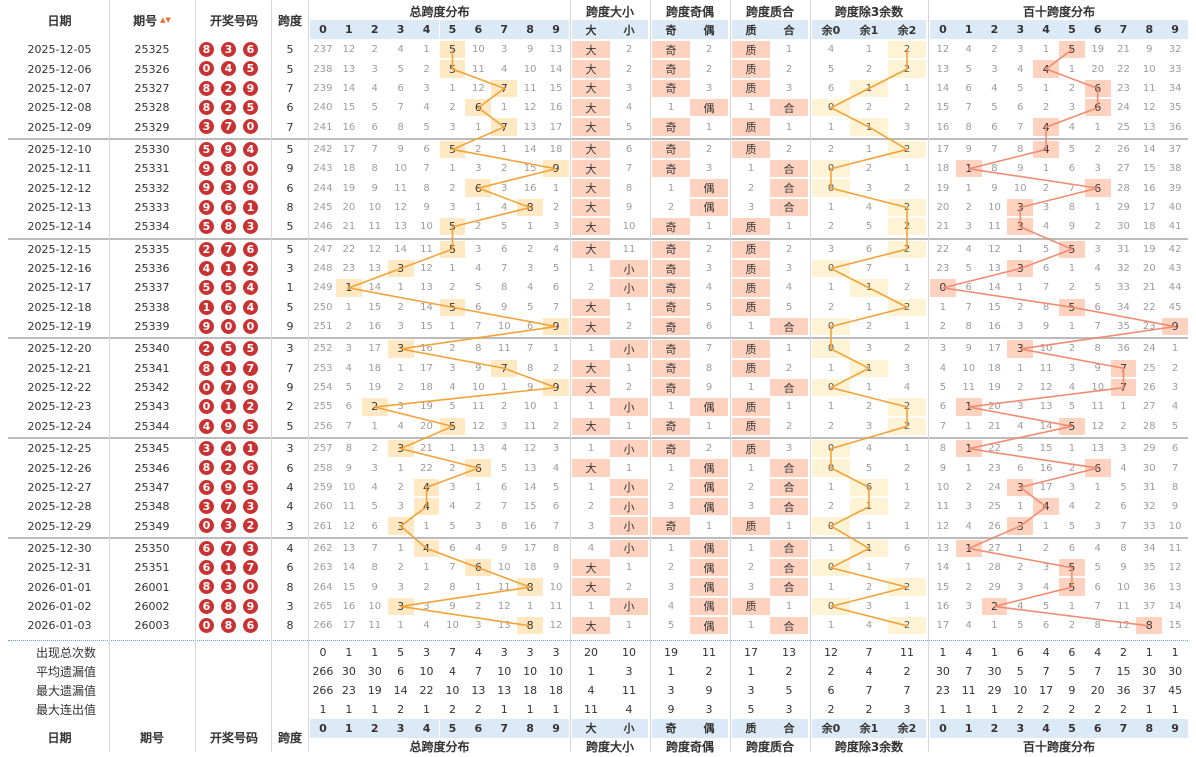  I want to click on stats-value: 2, so click(1123, 652).